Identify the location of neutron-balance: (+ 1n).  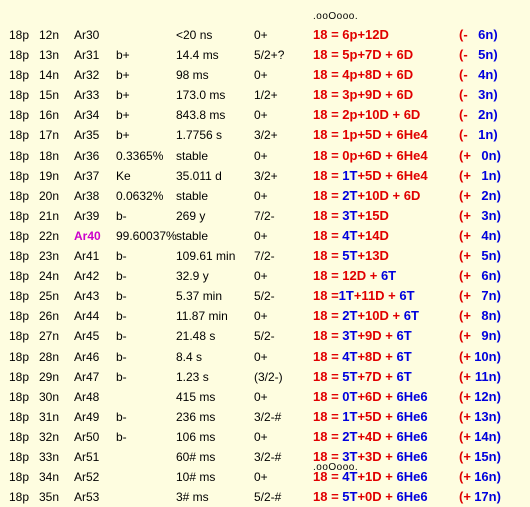
(480, 176).